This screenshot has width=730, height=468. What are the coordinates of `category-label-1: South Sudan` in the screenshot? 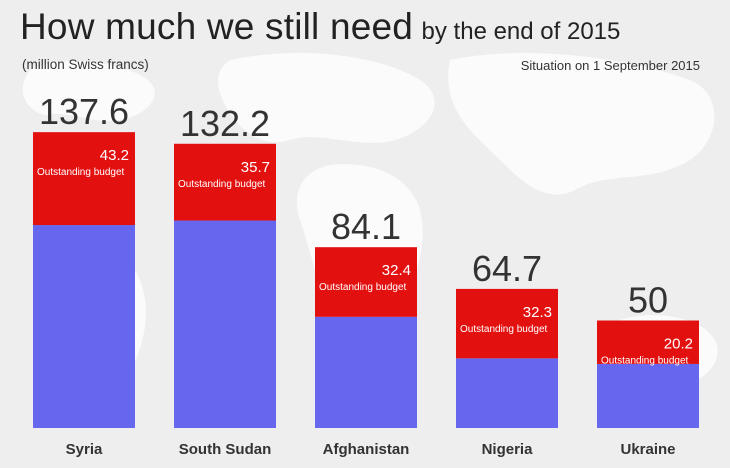 It's located at (225, 449).